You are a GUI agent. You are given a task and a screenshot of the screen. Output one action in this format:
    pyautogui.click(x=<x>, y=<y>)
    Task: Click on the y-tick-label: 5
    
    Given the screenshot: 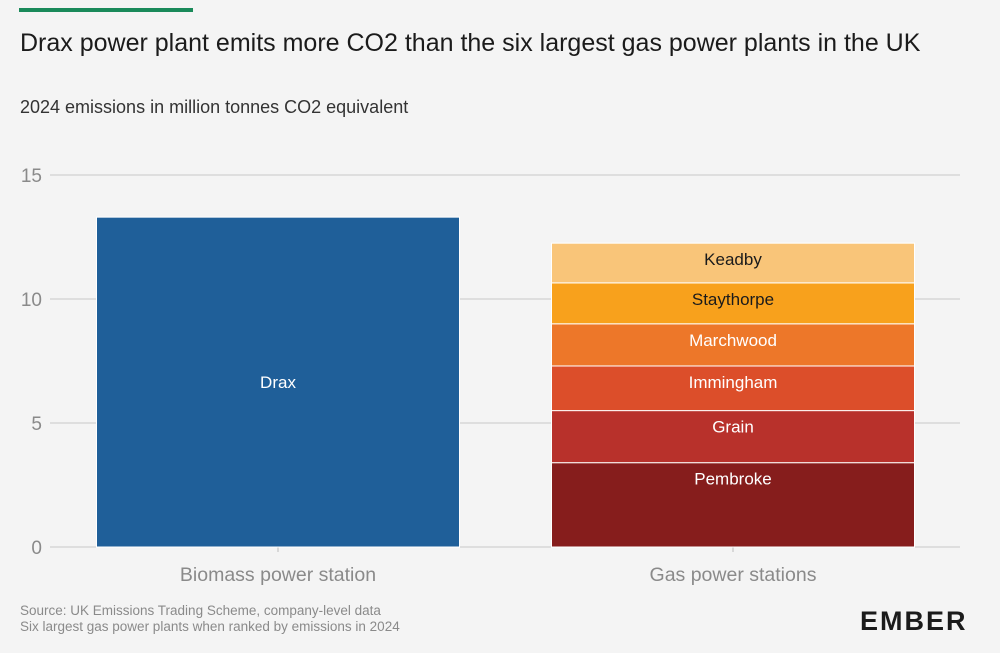 What is the action you would take?
    pyautogui.click(x=36, y=424)
    